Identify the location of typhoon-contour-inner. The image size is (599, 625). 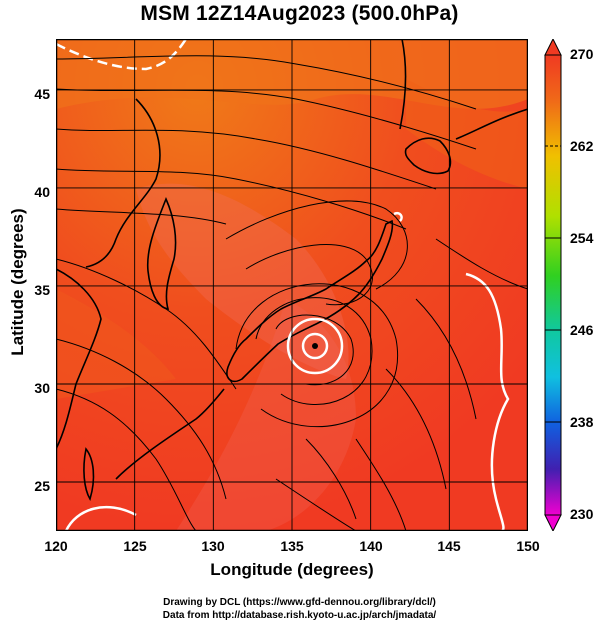
(315, 346).